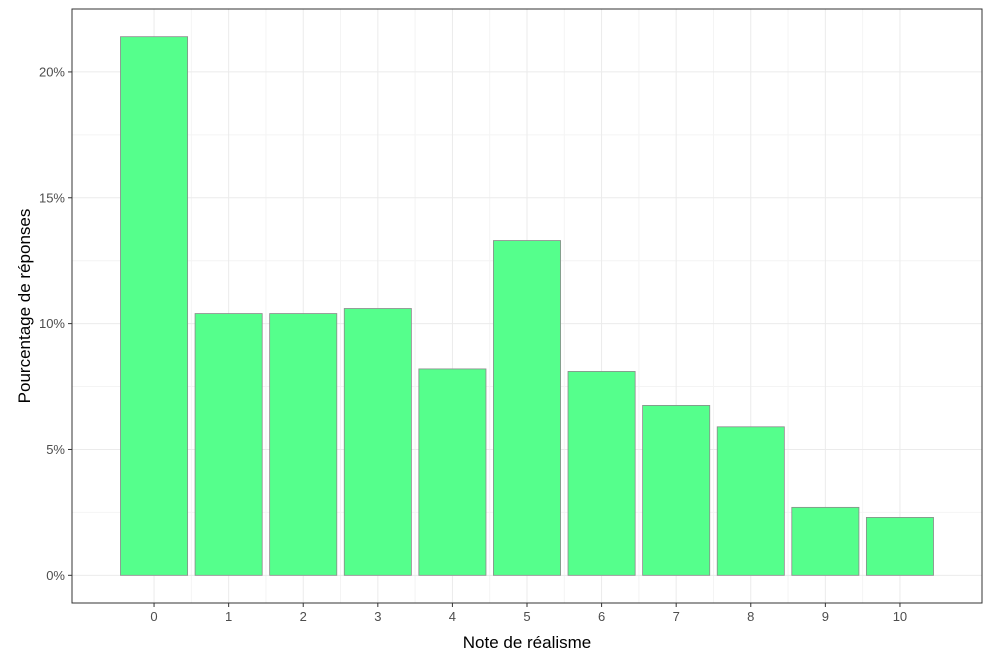  What do you see at coordinates (825, 616) in the screenshot?
I see `x-tick-label: 9` at bounding box center [825, 616].